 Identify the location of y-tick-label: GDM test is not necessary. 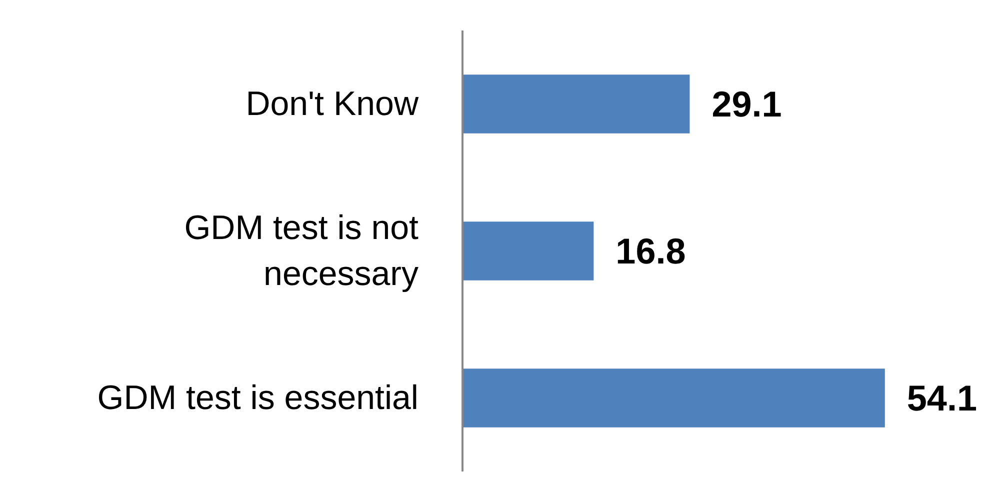
(302, 251).